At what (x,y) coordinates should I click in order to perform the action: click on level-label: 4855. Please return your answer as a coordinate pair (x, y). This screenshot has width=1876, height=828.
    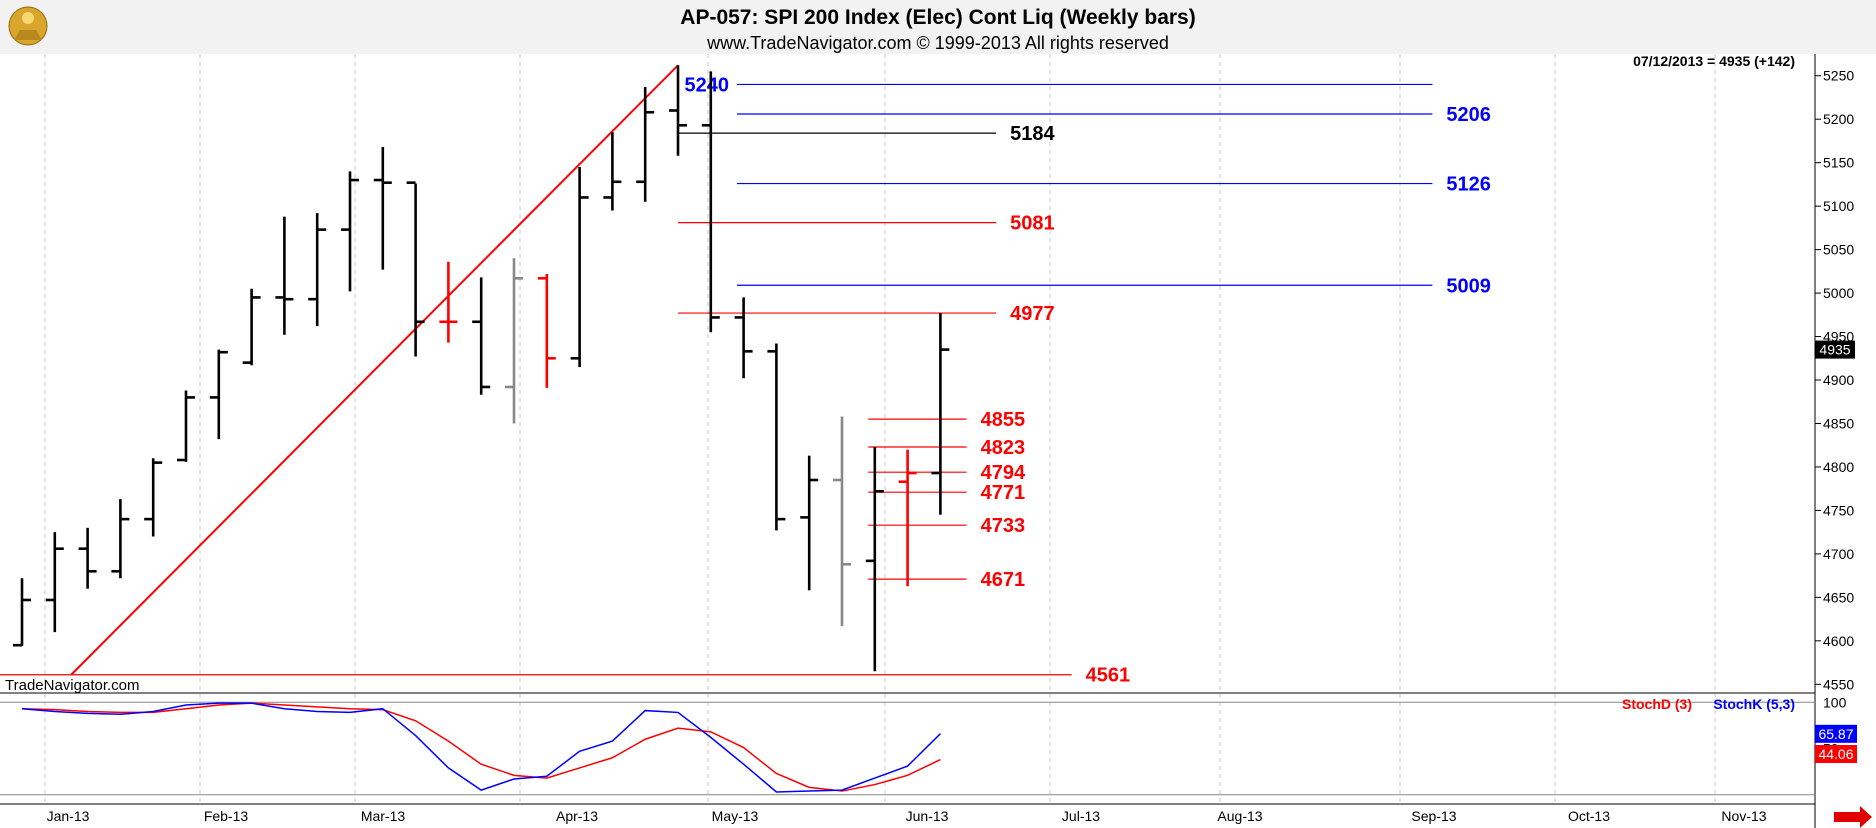
    Looking at the image, I should click on (1003, 420).